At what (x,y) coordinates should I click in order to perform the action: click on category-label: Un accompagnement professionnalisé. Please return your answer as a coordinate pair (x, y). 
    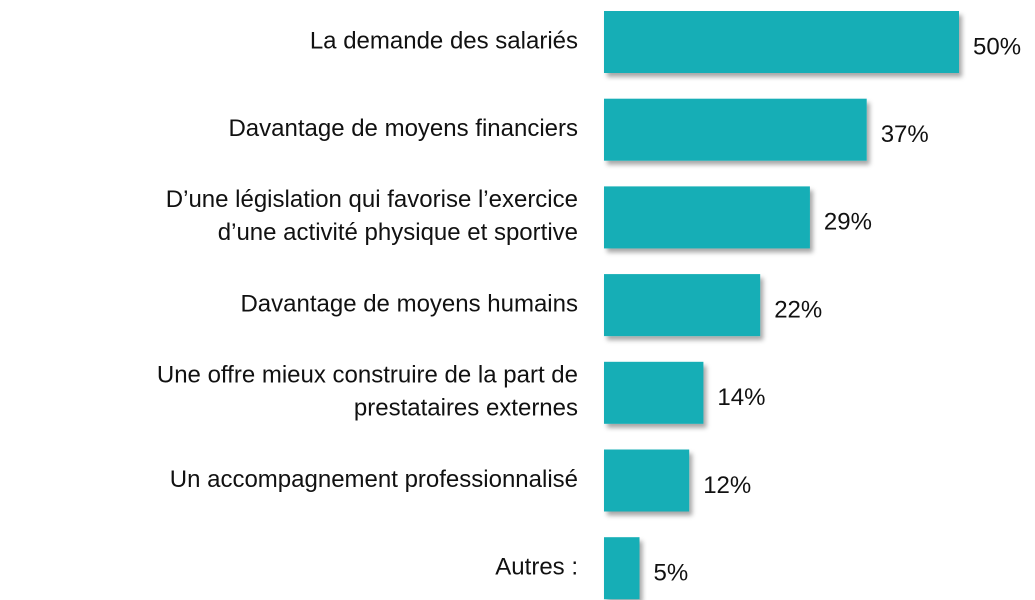
    Looking at the image, I should click on (374, 479).